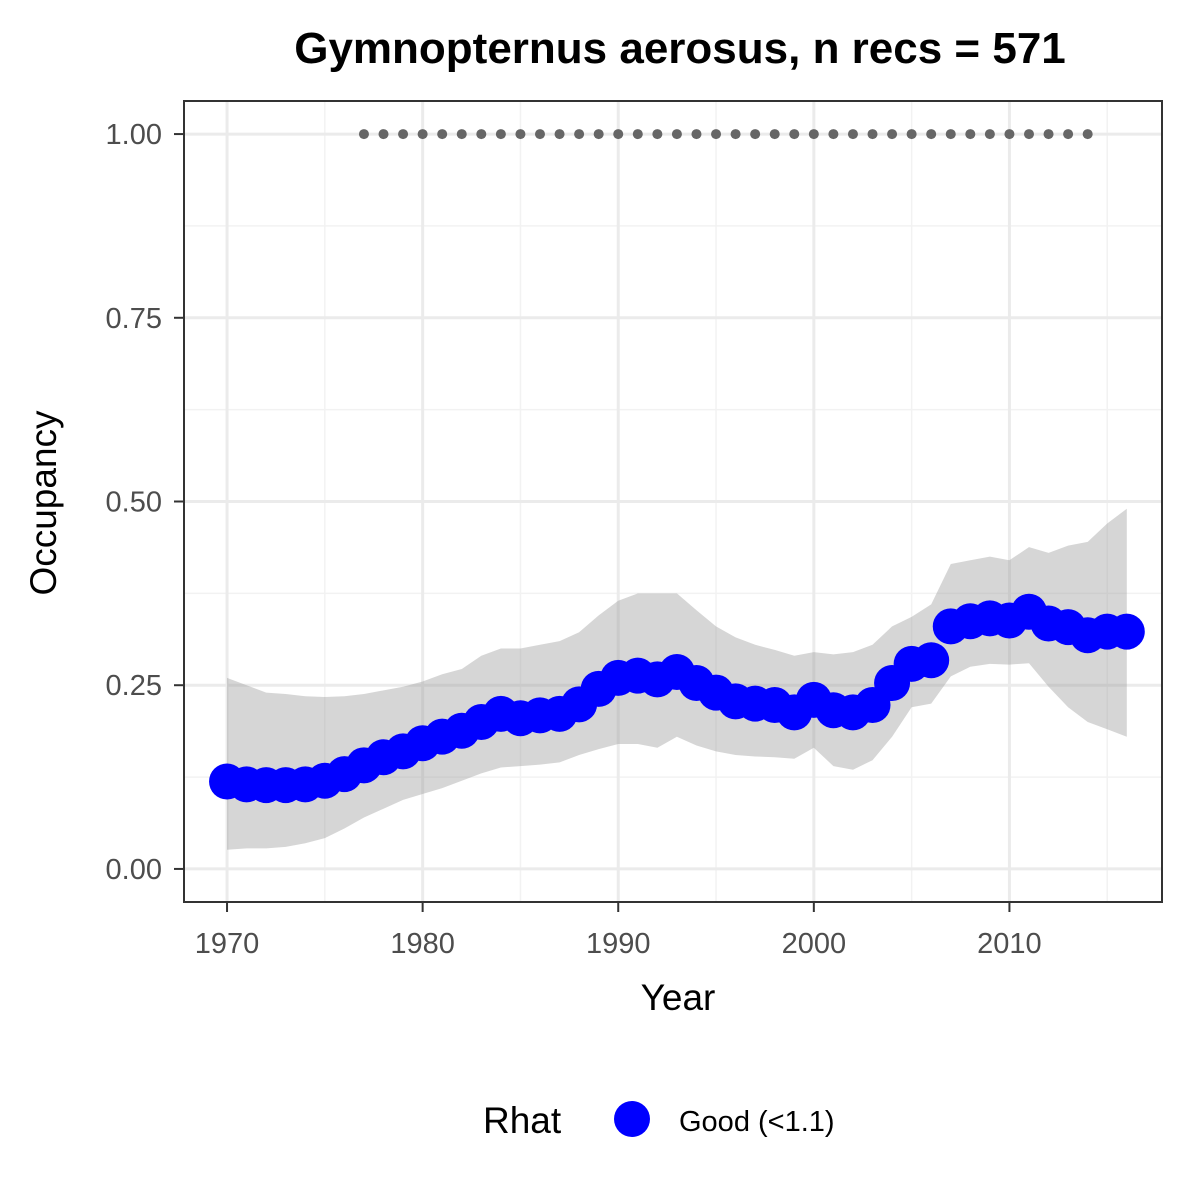 The image size is (1200, 1200). Describe the element at coordinates (422, 944) in the screenshot. I see `x-tick-label: 1980` at that location.